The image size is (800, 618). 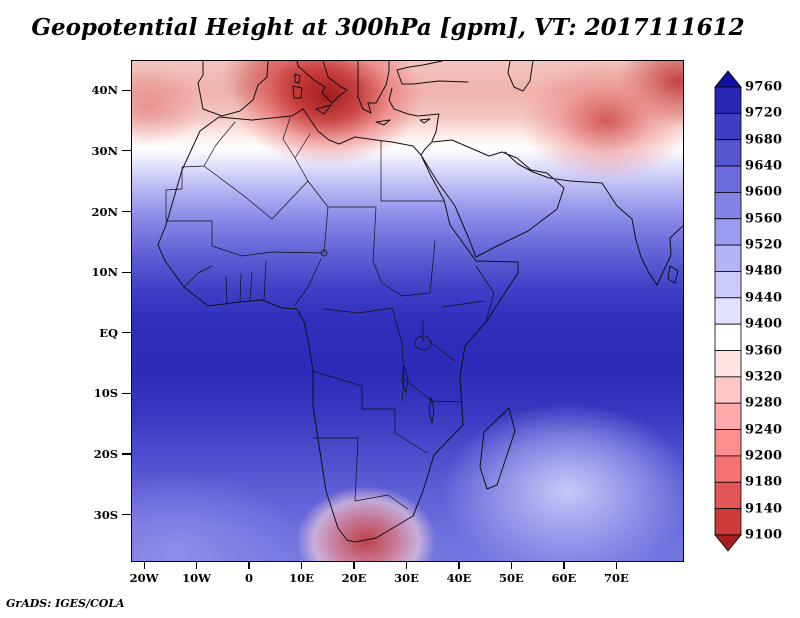 I want to click on longitude-axis-label: 60E, so click(x=564, y=578).